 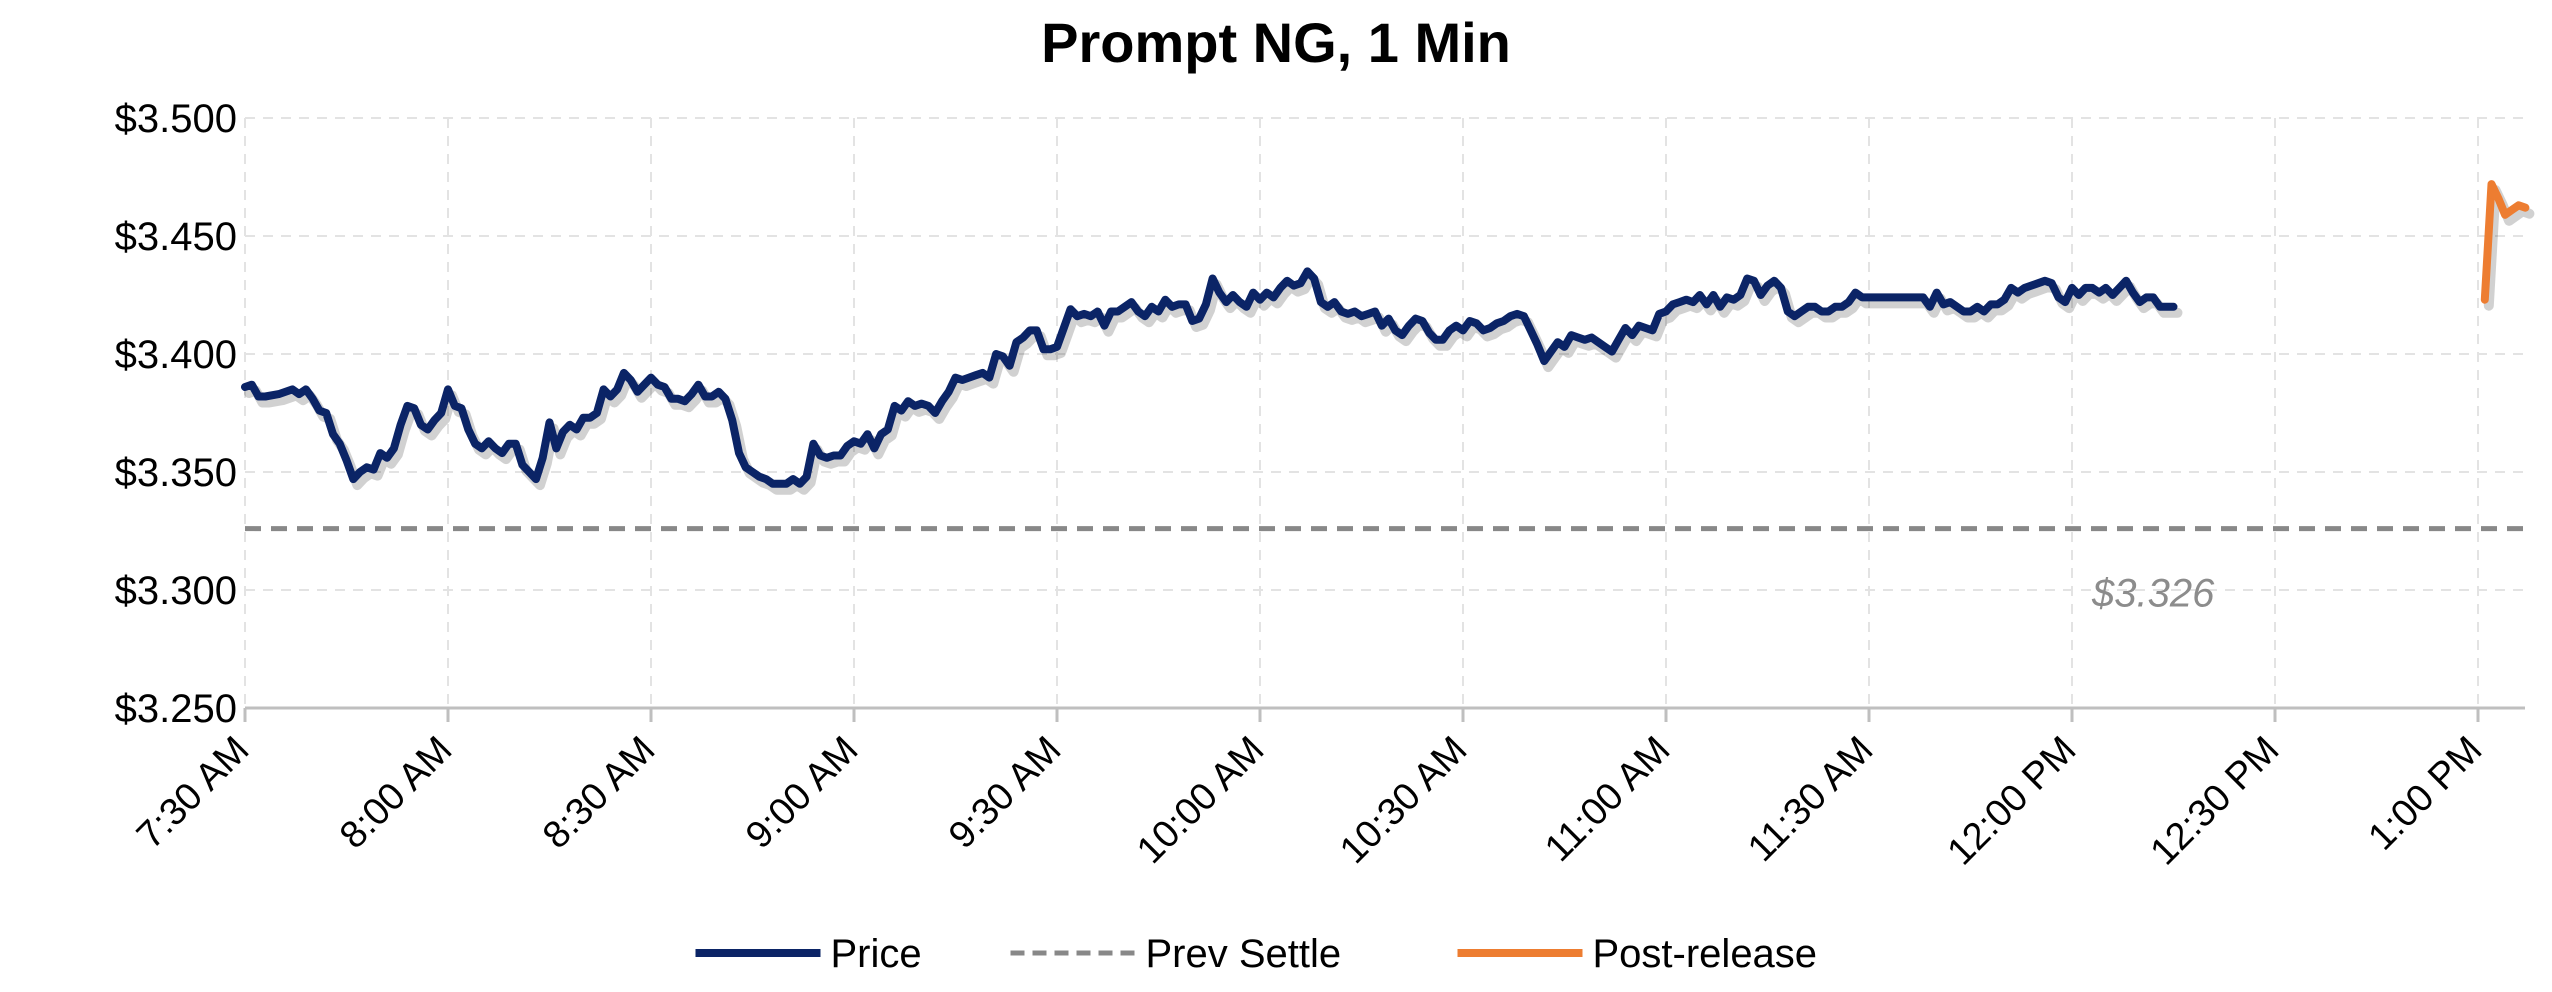 I want to click on y-tick-label: $3.500, so click(x=176, y=119).